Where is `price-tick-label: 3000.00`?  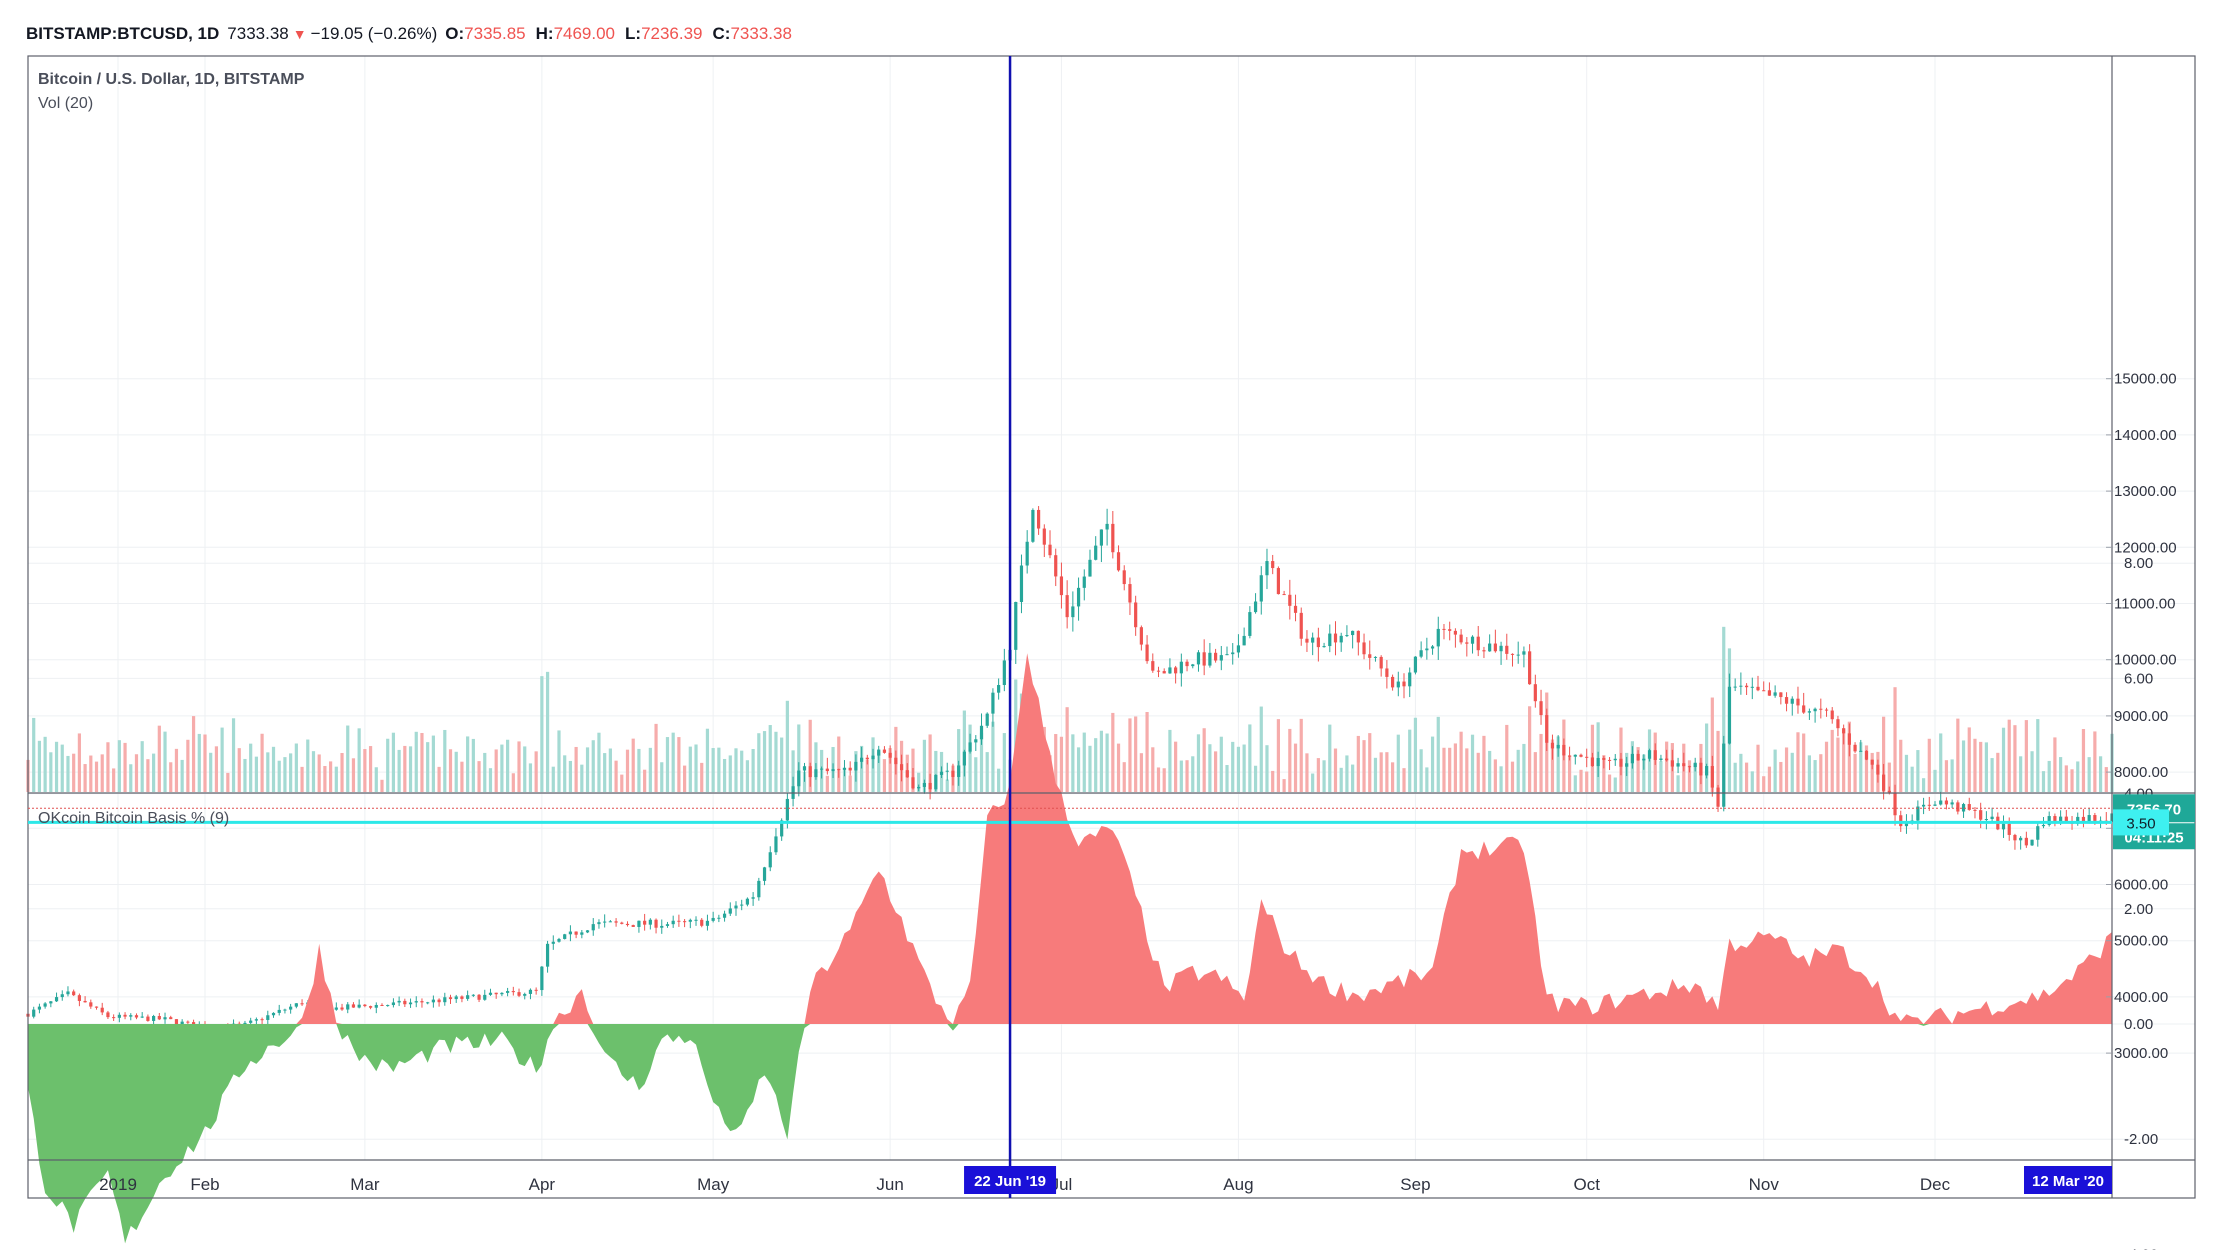 price-tick-label: 3000.00 is located at coordinates (2141, 1053).